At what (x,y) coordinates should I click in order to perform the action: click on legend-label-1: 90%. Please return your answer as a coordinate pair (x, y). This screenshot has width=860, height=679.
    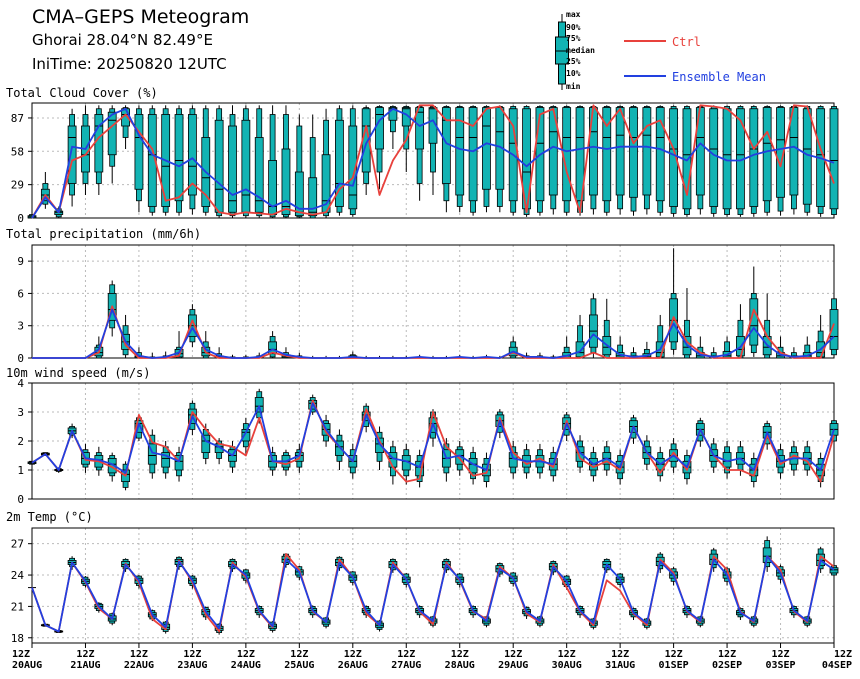
    Looking at the image, I should click on (573, 27).